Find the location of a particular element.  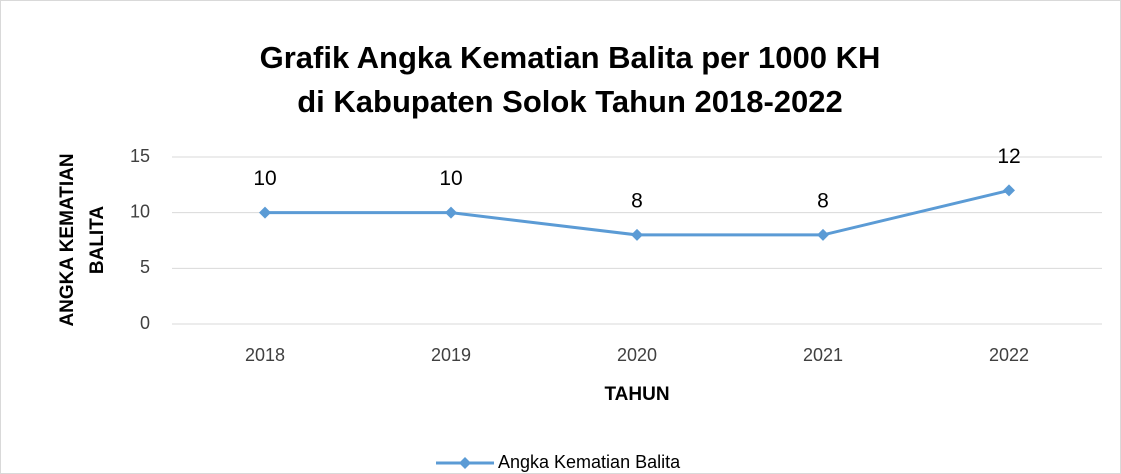

legend-label: Angka Kematian Balita is located at coordinates (589, 462).